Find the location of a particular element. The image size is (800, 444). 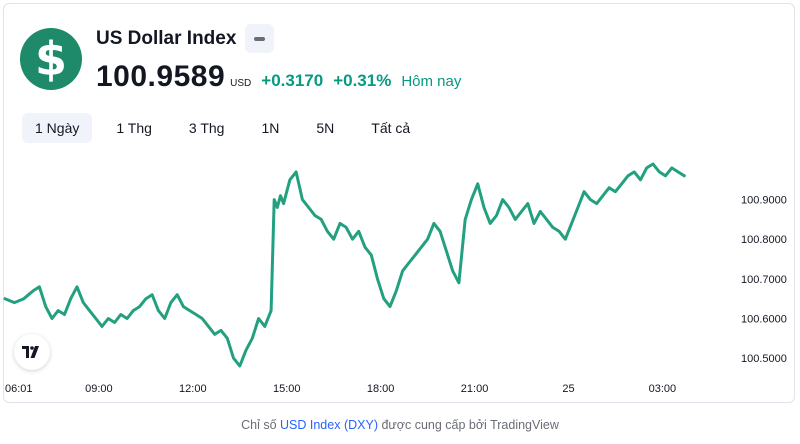

dollar-logo-icon: $ is located at coordinates (51, 59).